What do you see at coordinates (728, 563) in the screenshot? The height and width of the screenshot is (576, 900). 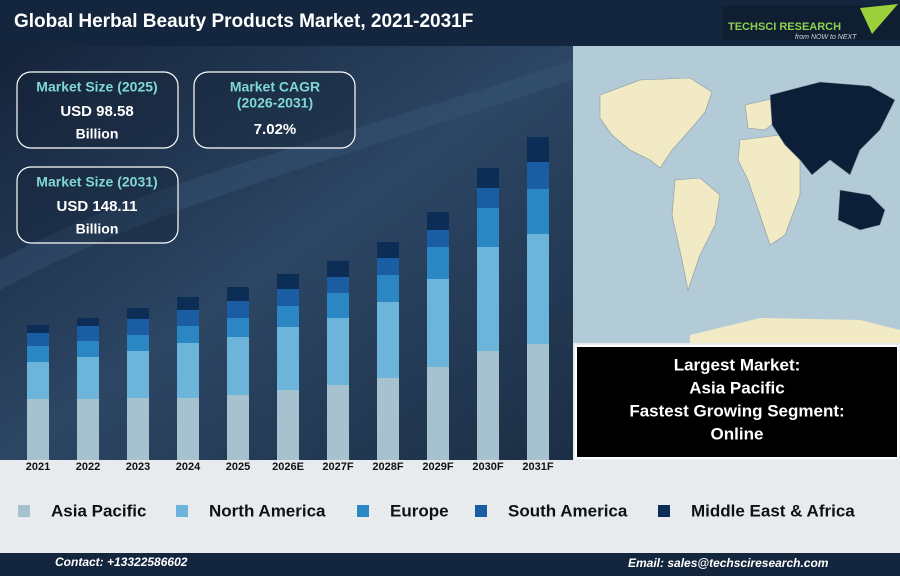 I see `email: Email: sales@techsciresearch.com` at bounding box center [728, 563].